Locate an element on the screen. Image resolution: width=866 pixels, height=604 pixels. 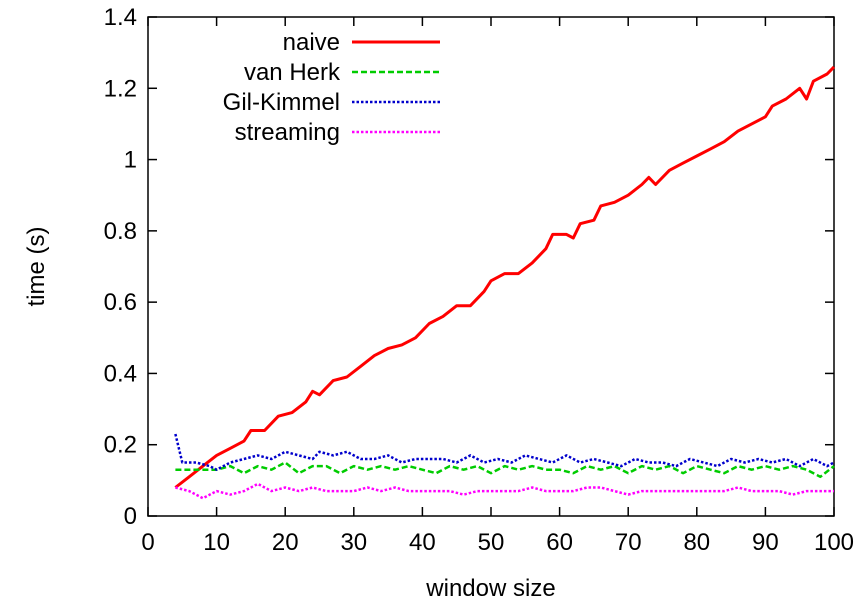
y-axis-label: time (s) is located at coordinates (36, 267).